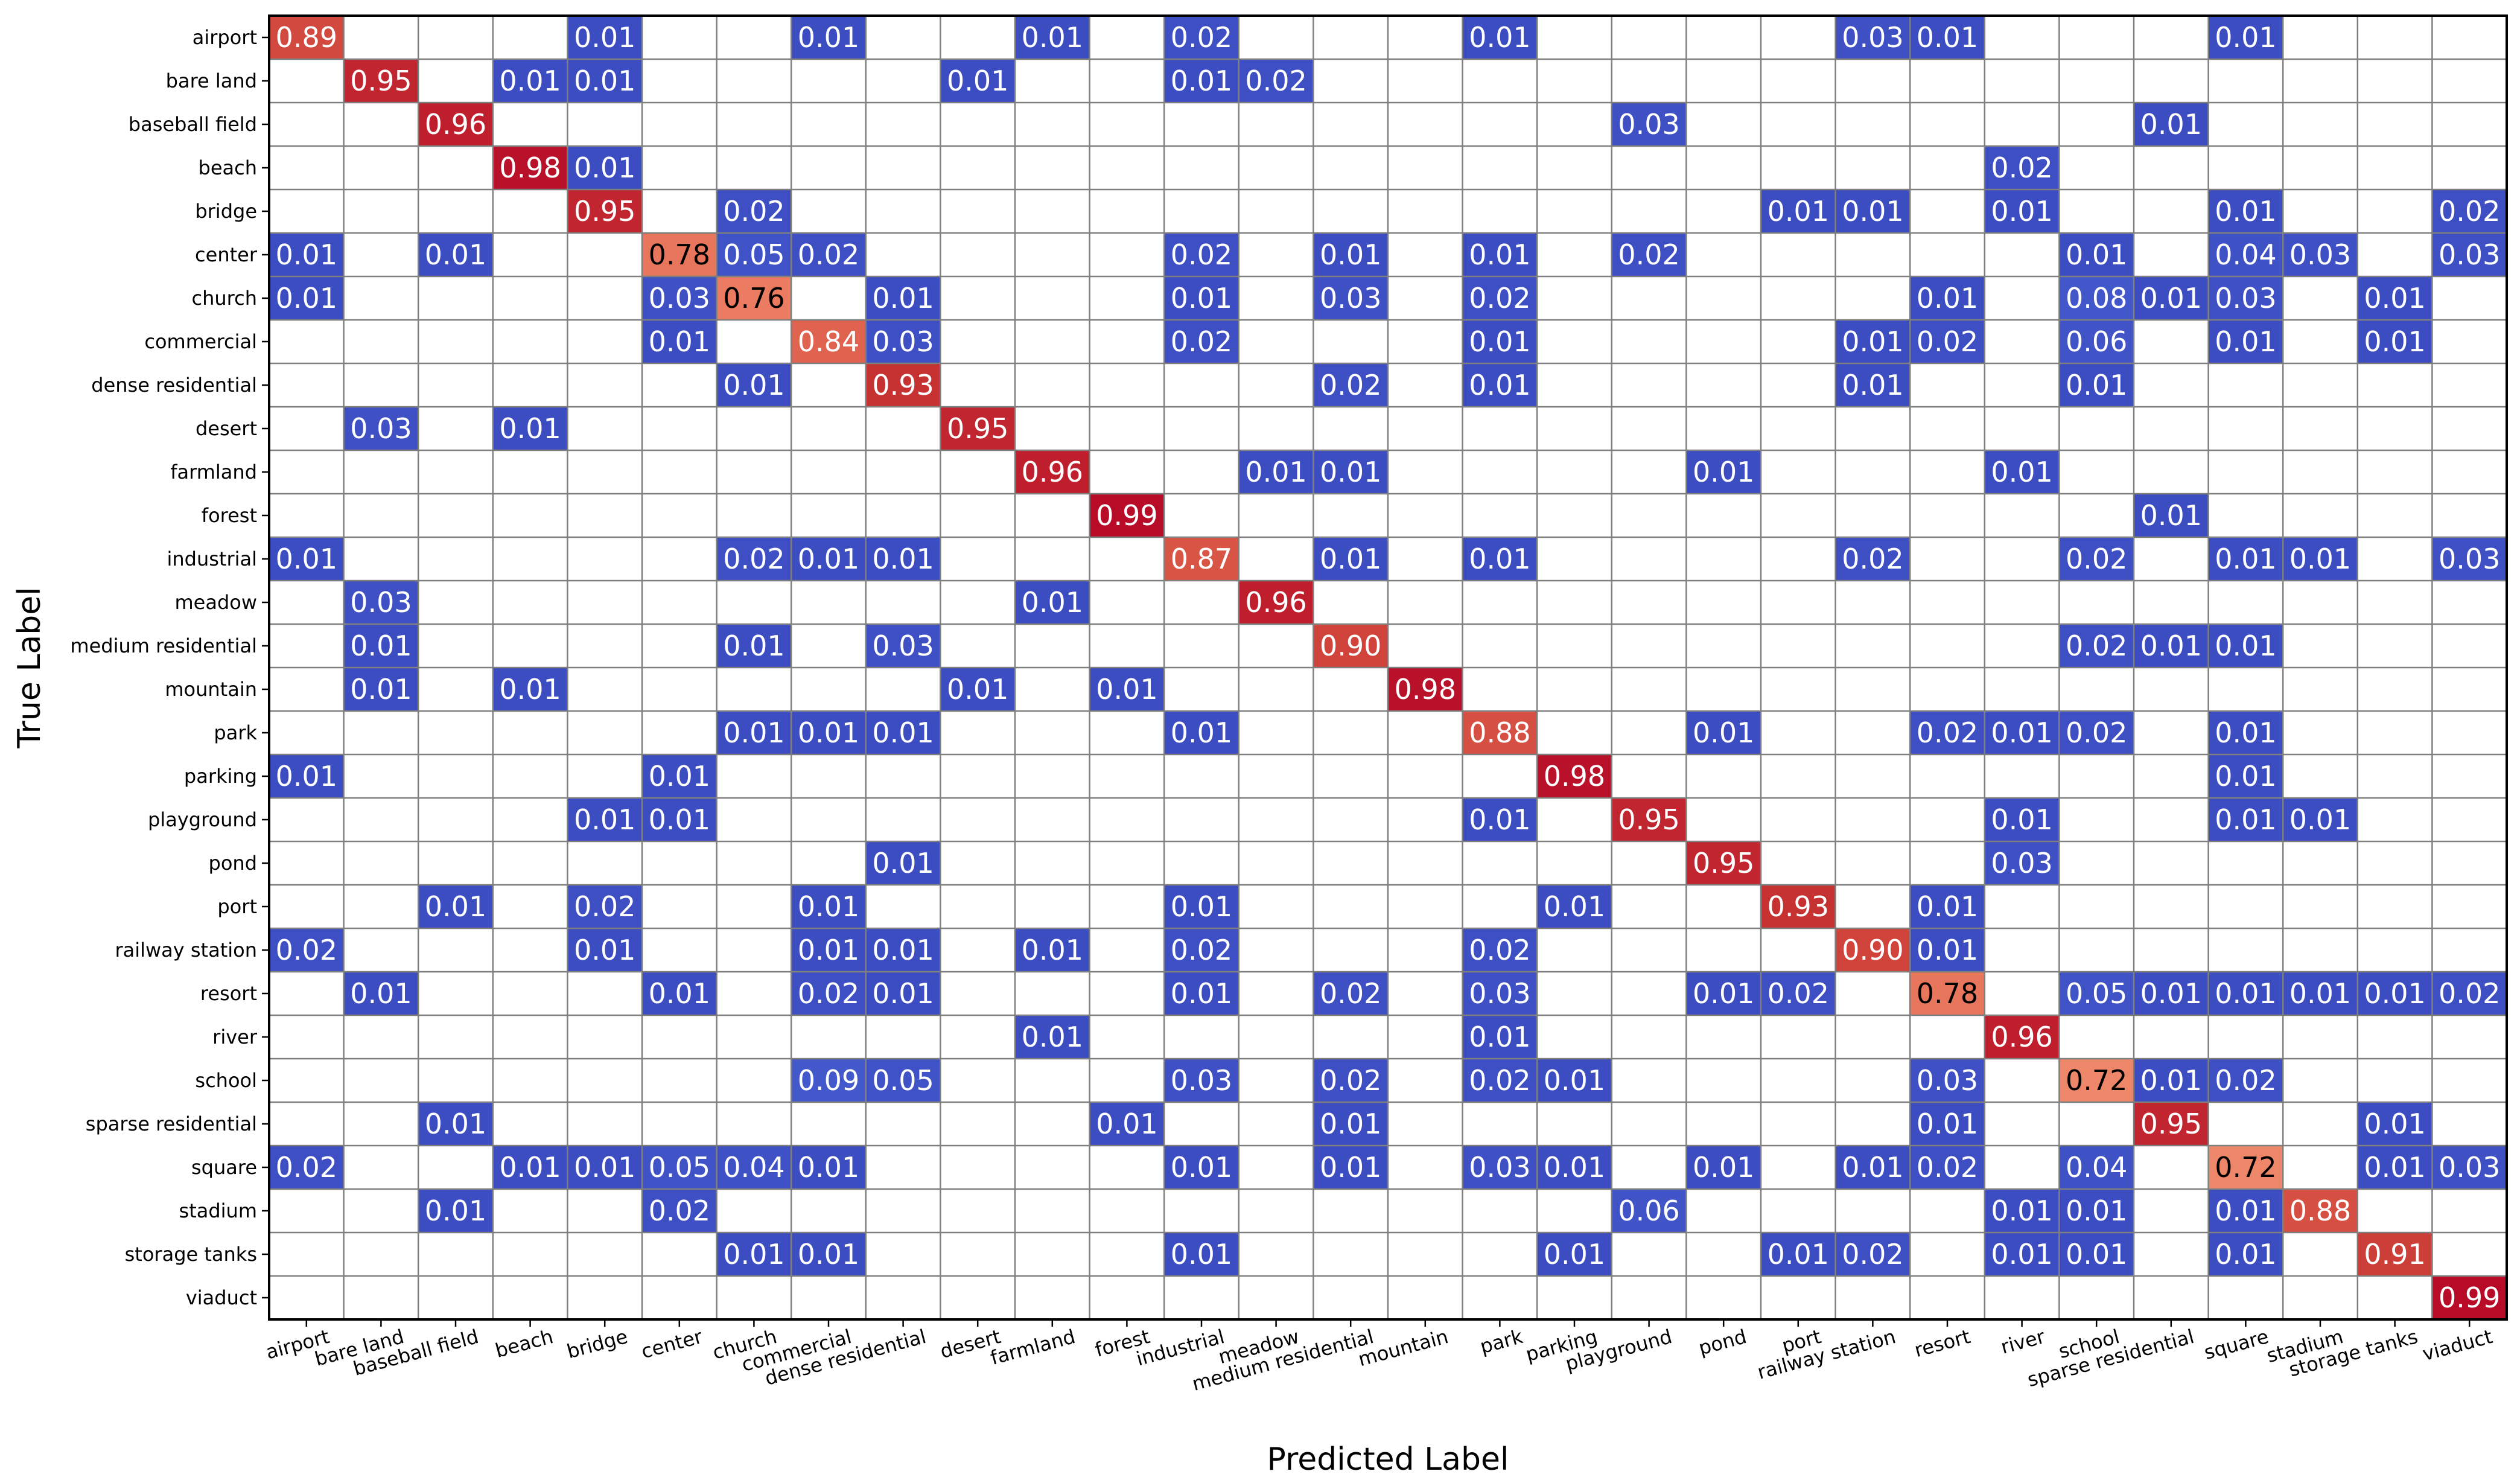  Describe the element at coordinates (753, 255) in the screenshot. I see `cell-value-label: 0.05` at that location.